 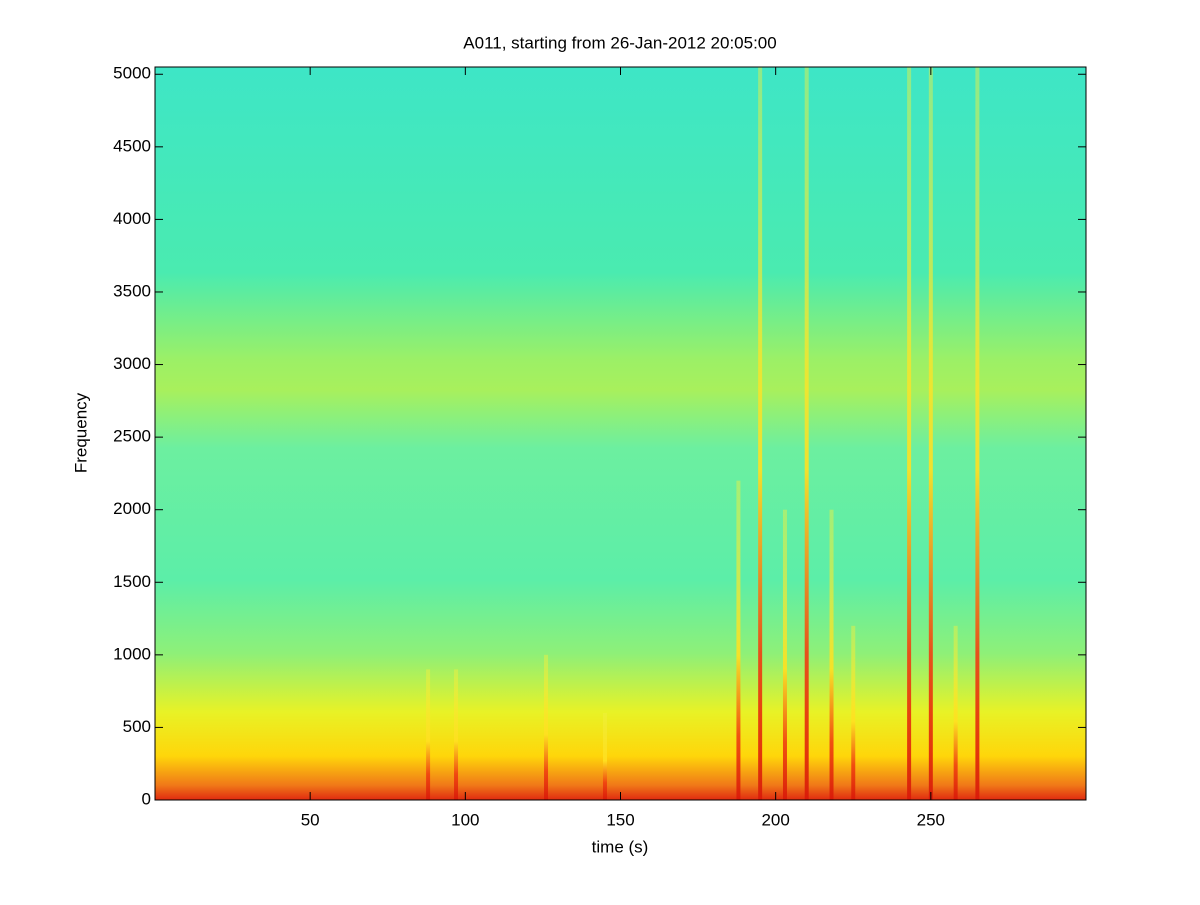 What do you see at coordinates (775, 819) in the screenshot?
I see `x-tick-label: 200` at bounding box center [775, 819].